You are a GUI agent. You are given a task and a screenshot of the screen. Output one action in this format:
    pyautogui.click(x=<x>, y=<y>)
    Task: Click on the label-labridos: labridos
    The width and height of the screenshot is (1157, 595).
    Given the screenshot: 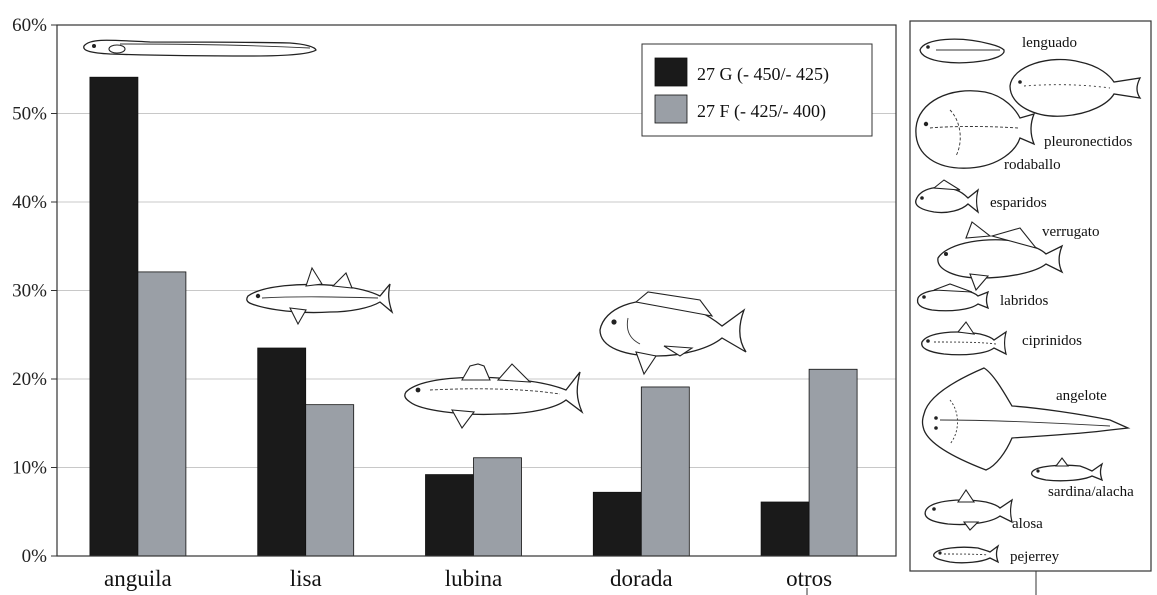 What is the action you would take?
    pyautogui.click(x=1024, y=301)
    